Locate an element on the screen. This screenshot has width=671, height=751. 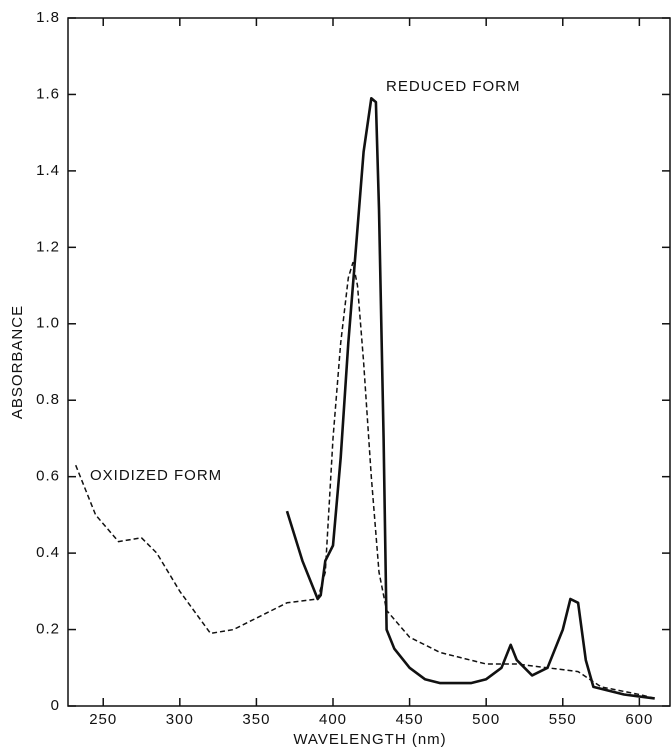
y-tick-label: 0.2 is located at coordinates (48, 629).